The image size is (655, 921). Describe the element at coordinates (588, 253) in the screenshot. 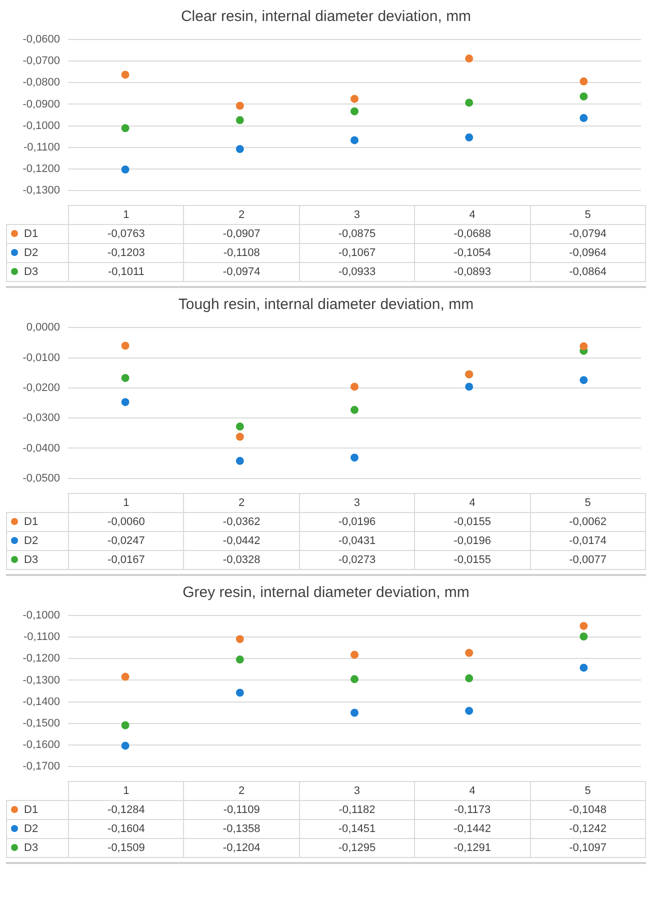

I see `data-label: -0,0964` at that location.